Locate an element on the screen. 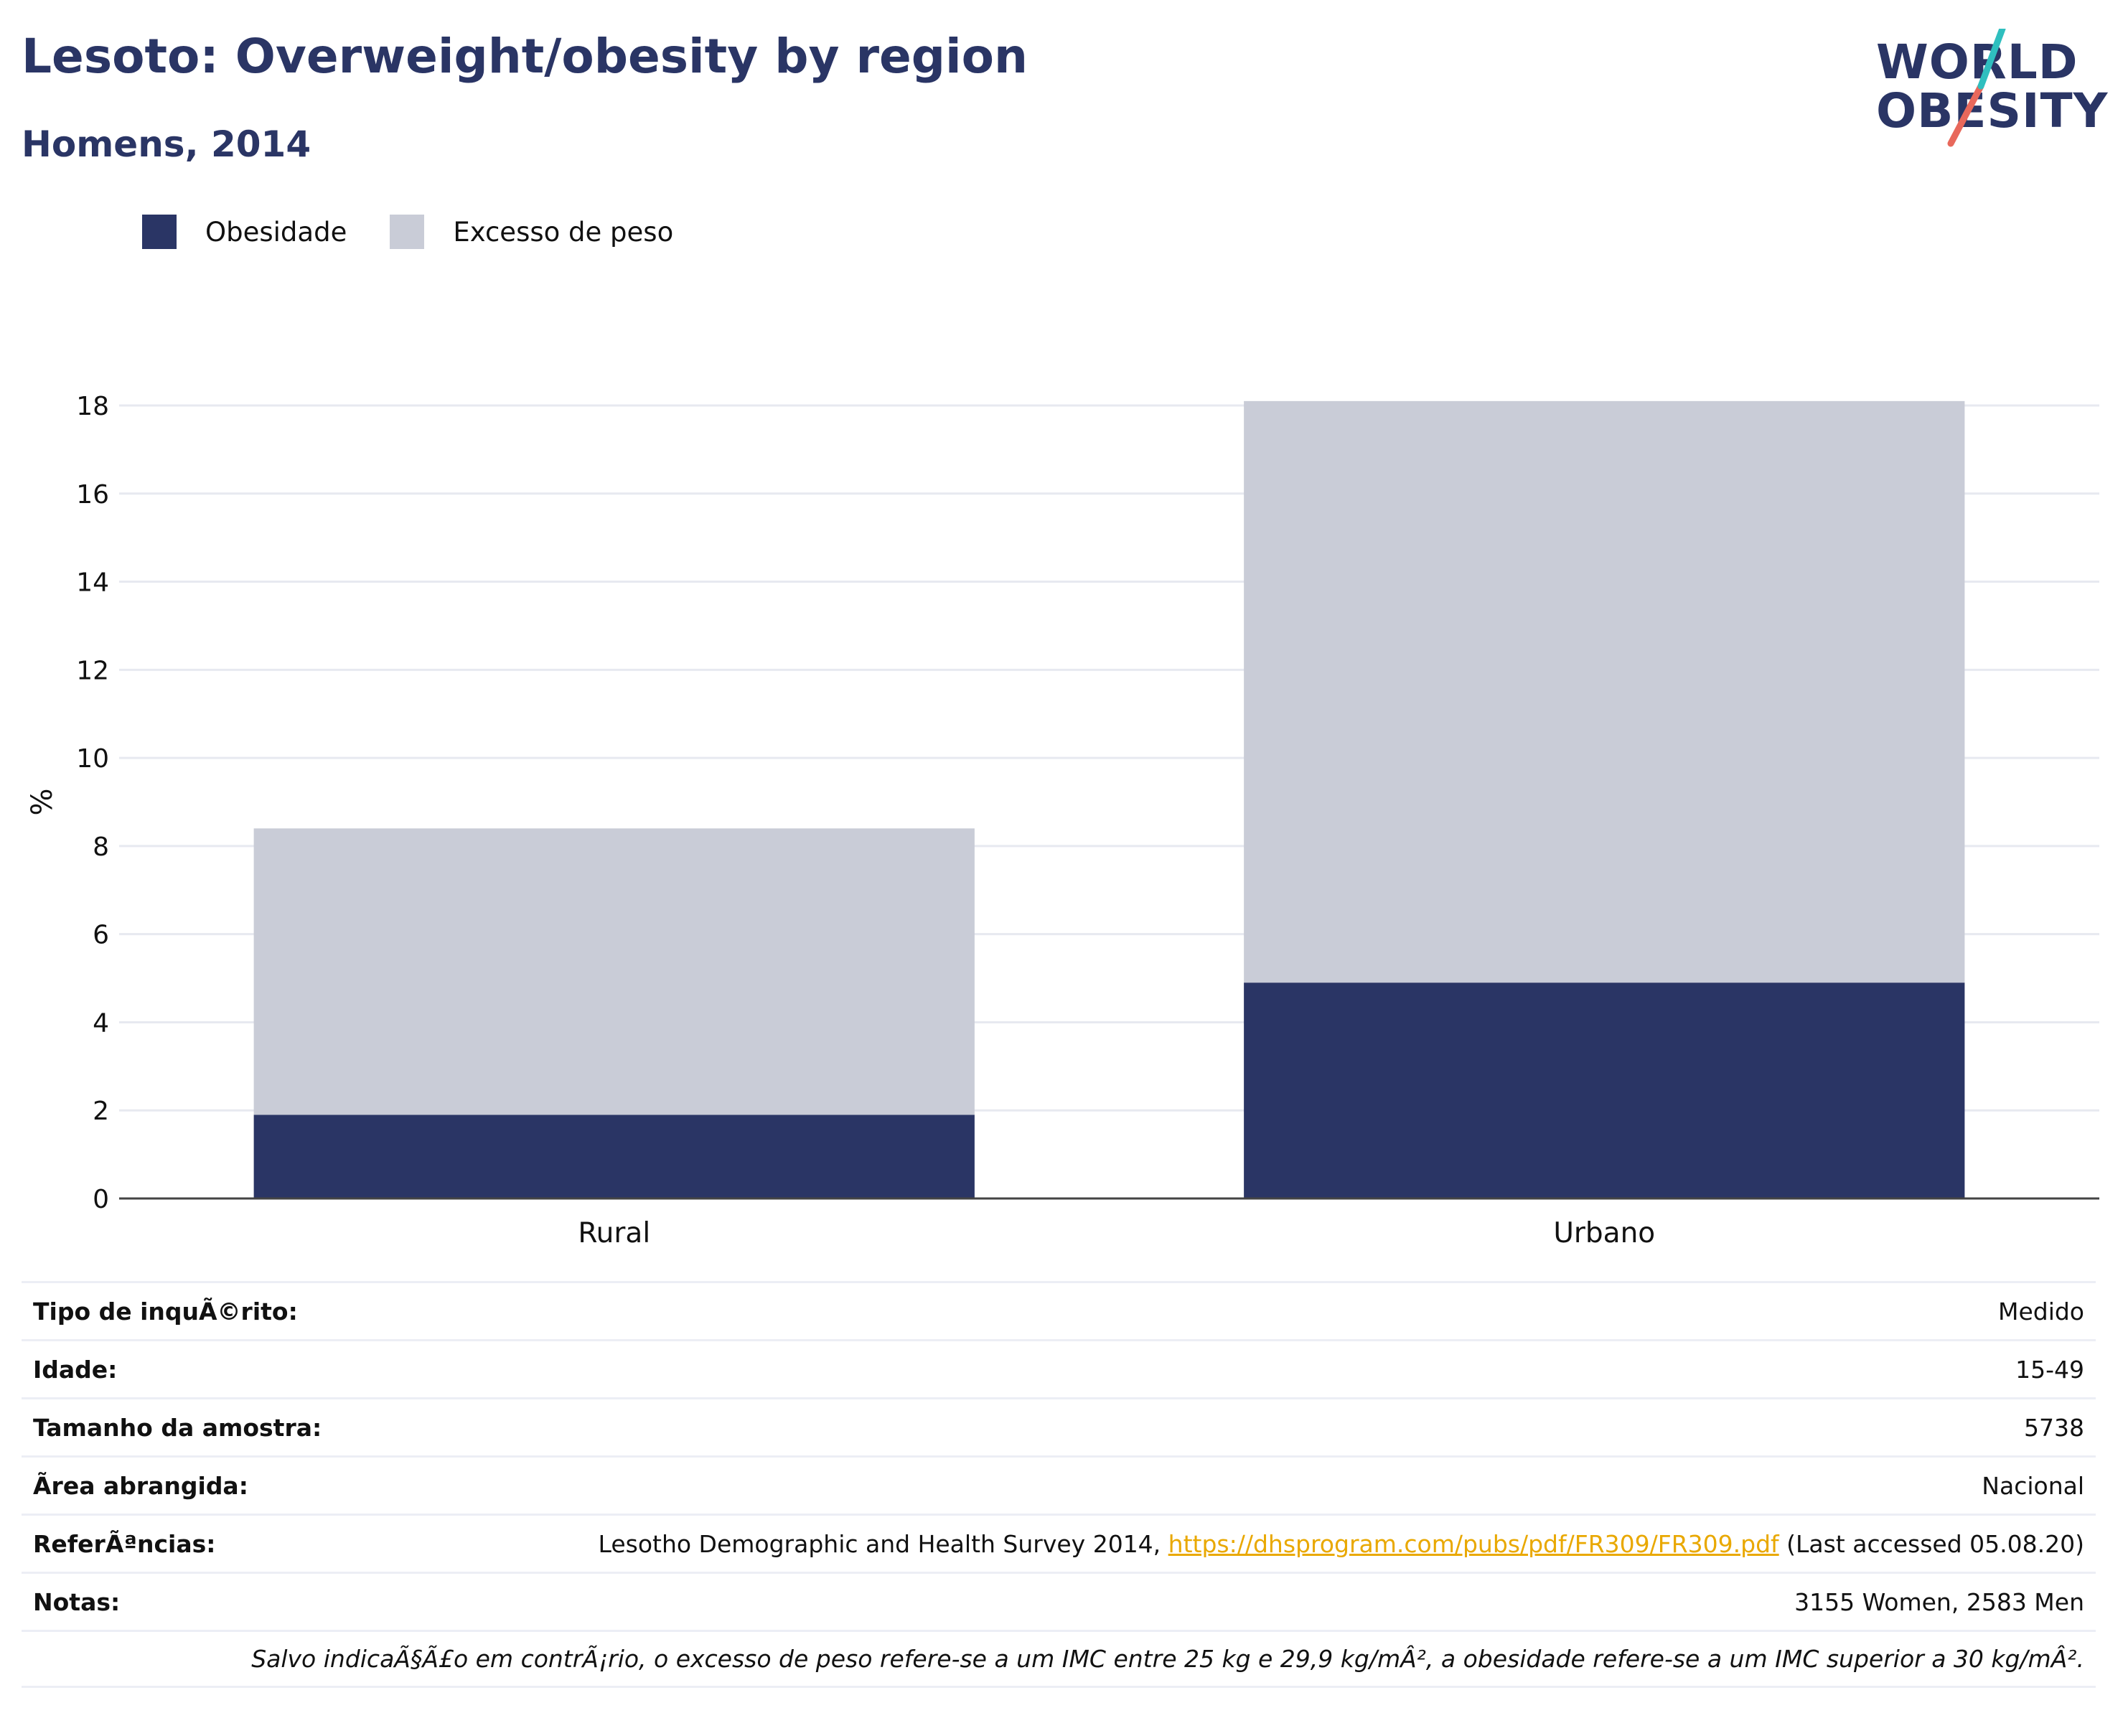 This screenshot has width=2123, height=1736. info-row-area-covered: Ã rea abrangida: Nacional is located at coordinates (1059, 1484).